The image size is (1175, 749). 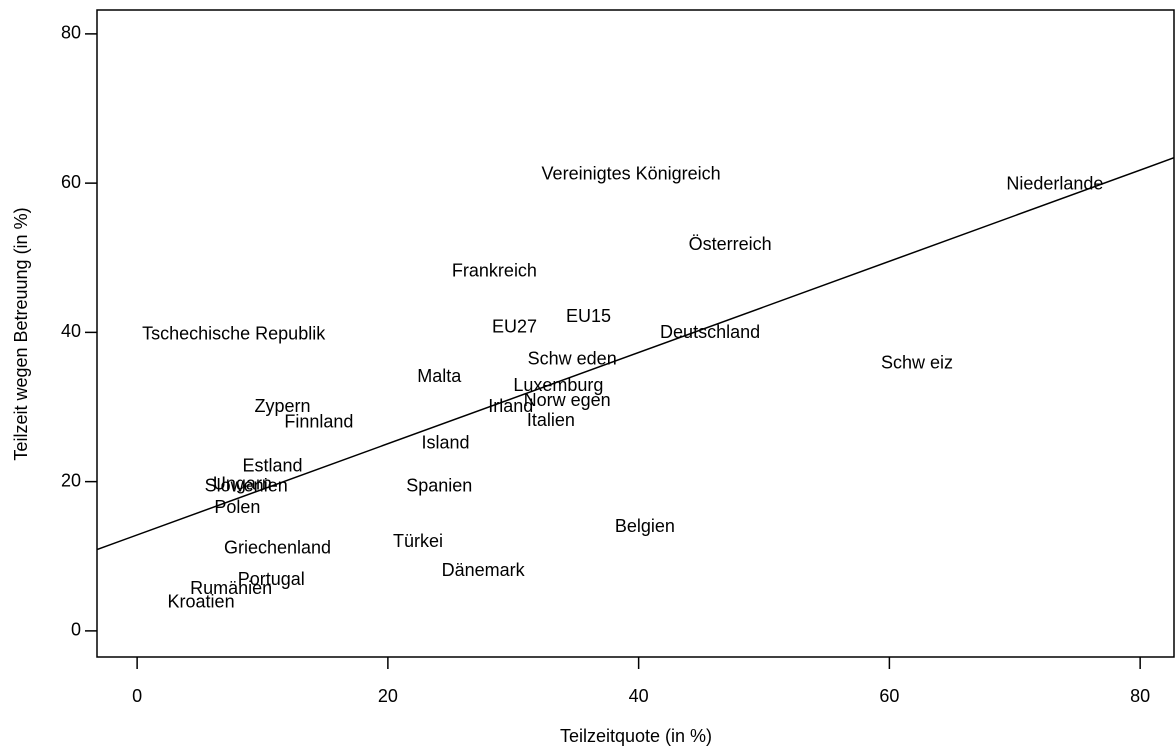 I want to click on x-axis-title: Teilzeitquote (in %), so click(x=636, y=736).